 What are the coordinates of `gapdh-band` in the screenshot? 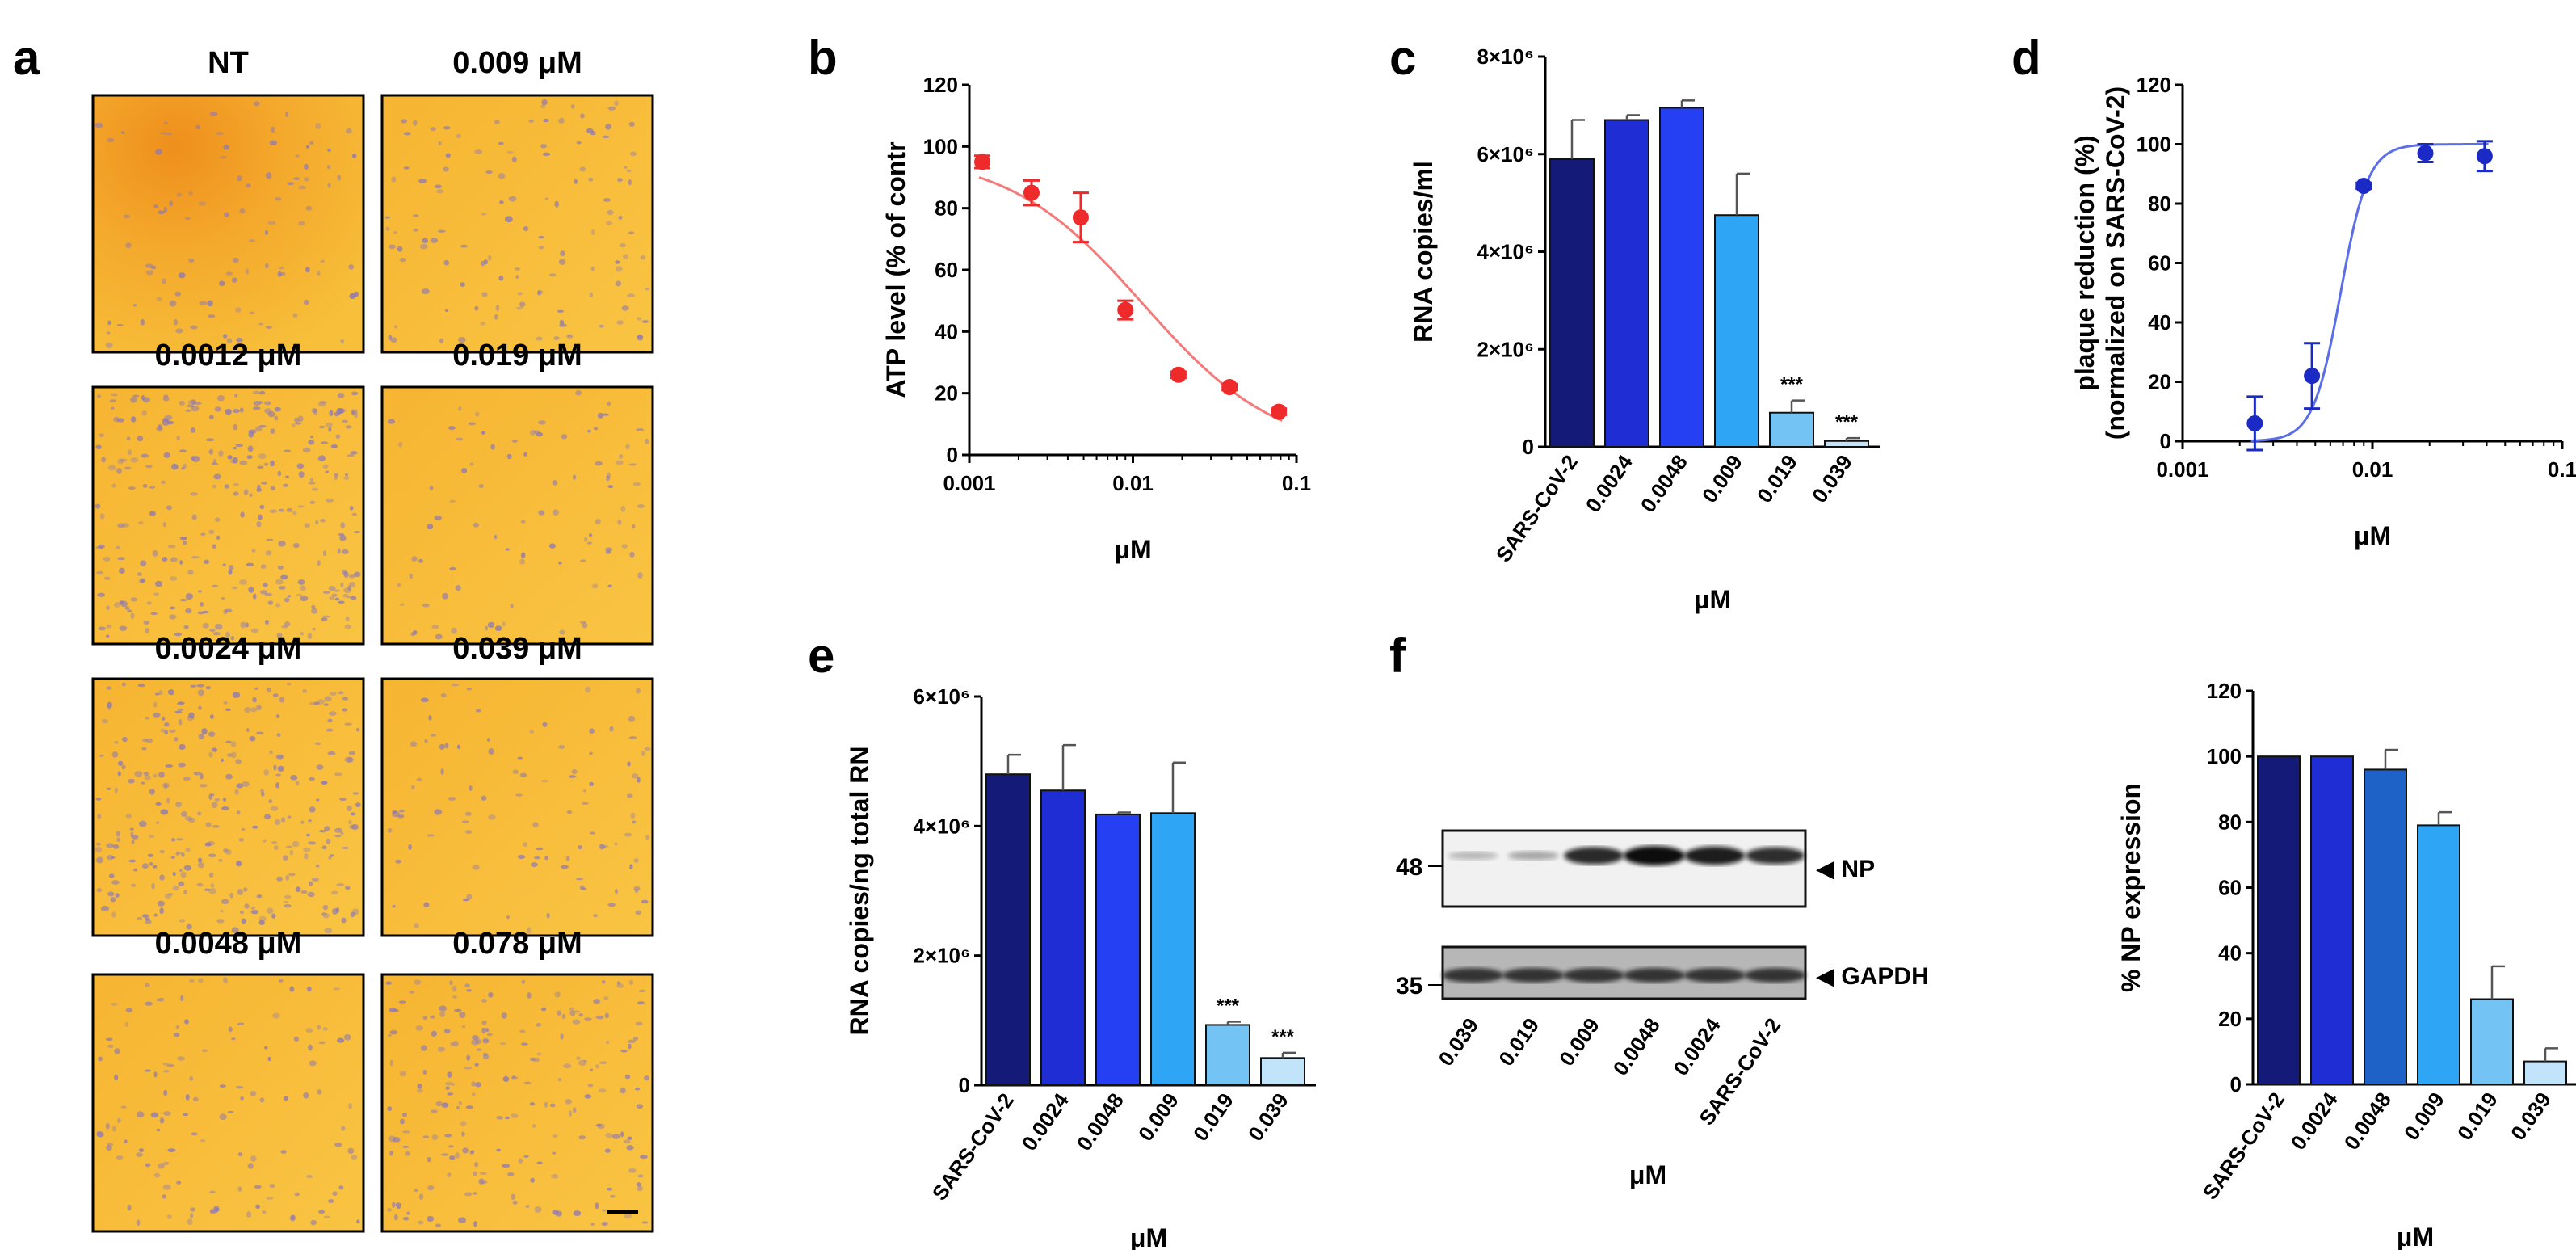 It's located at (1594, 976).